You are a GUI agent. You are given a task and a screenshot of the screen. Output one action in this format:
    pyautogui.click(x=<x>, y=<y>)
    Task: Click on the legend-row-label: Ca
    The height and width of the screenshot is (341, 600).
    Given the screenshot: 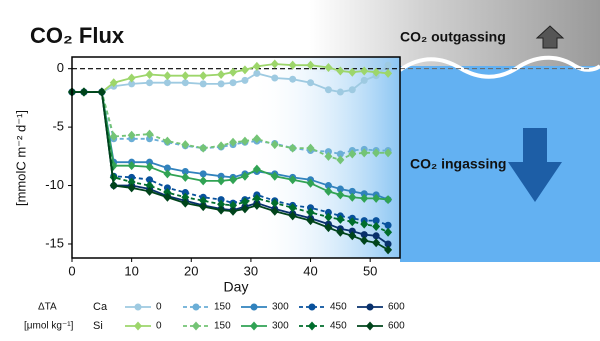 What is the action you would take?
    pyautogui.click(x=100, y=307)
    